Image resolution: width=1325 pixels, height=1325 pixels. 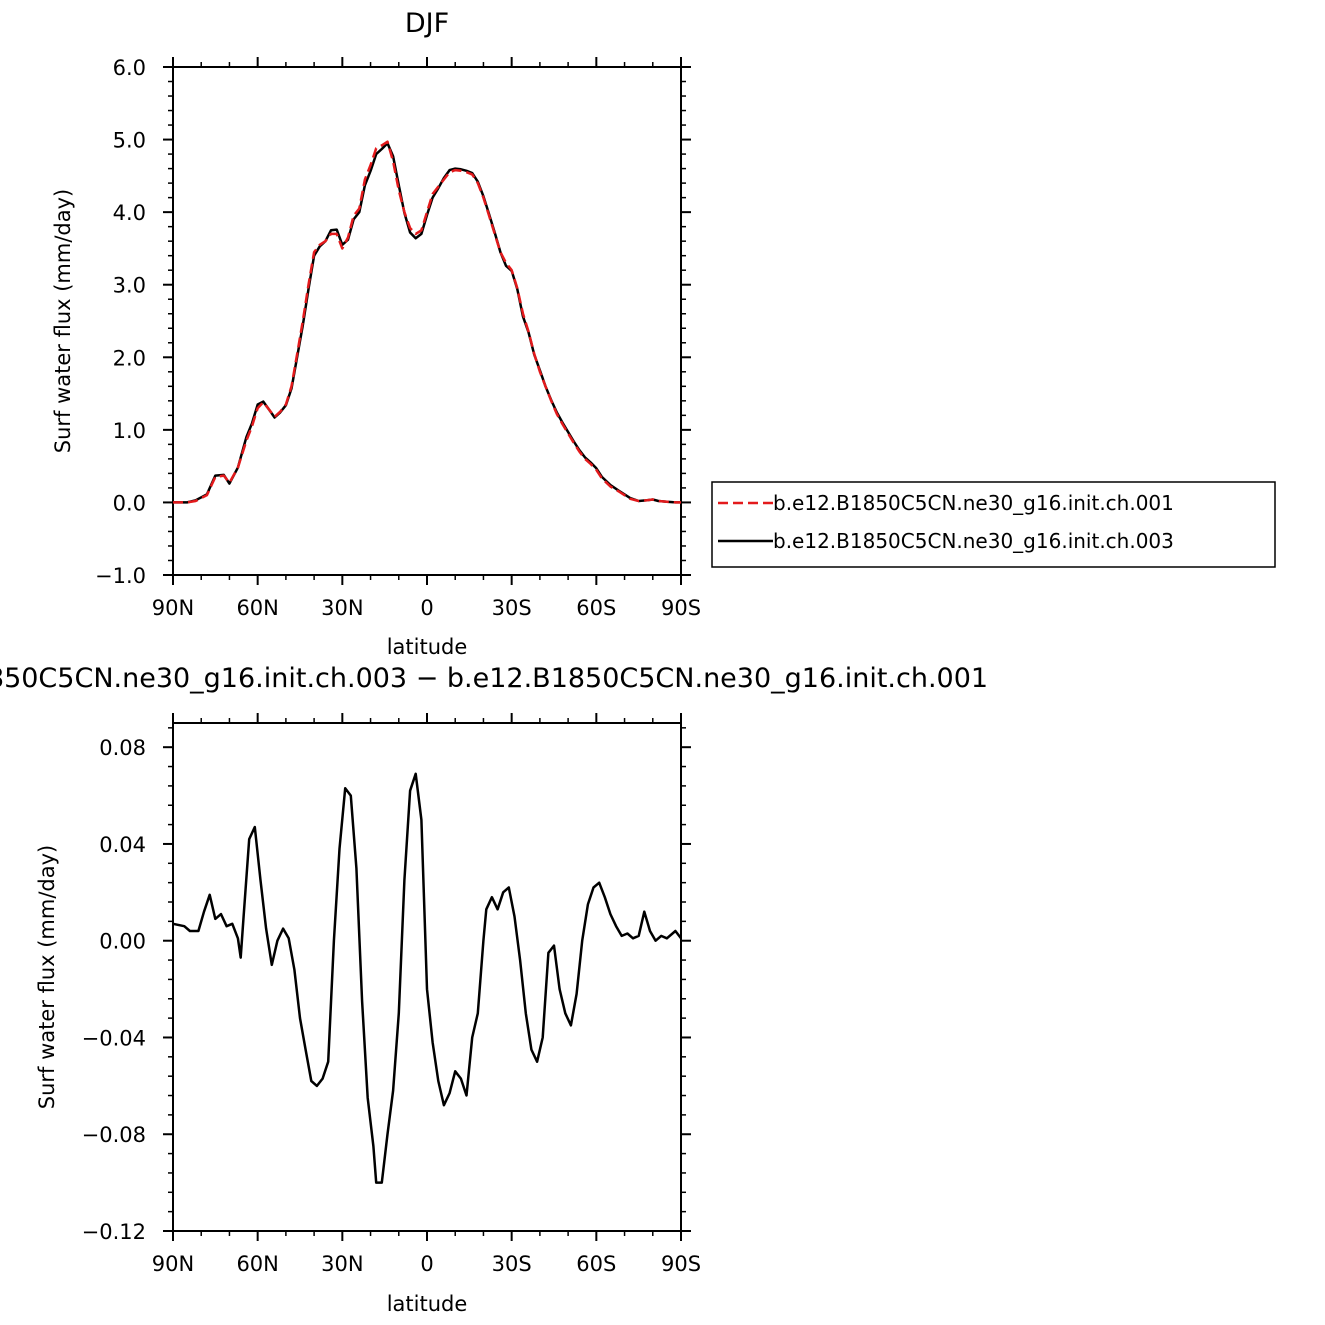 I want to click on bottom-x-tick-label: 0, so click(x=426, y=1264).